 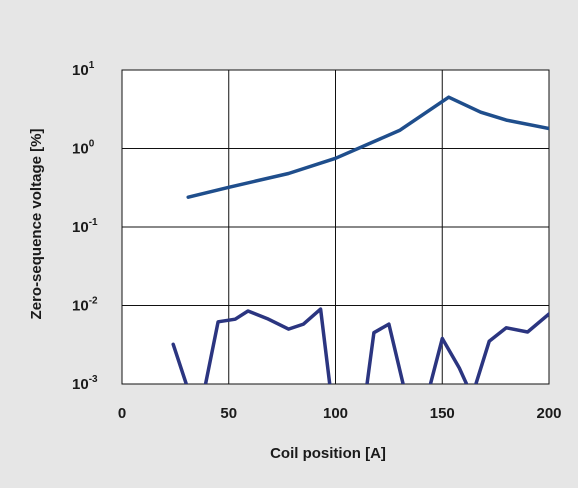 I want to click on x-tick-label: 50, so click(x=228, y=413).